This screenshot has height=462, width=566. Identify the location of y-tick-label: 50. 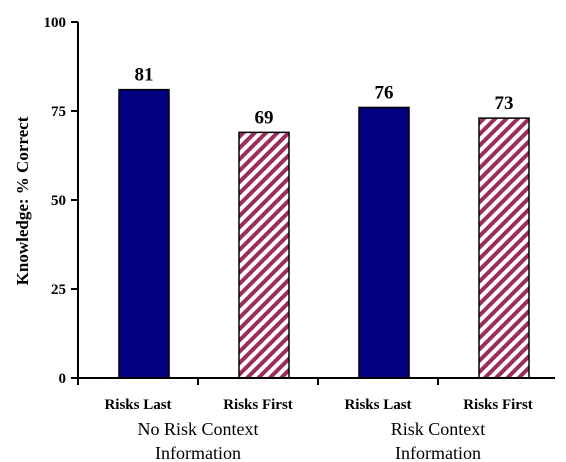
(58, 201).